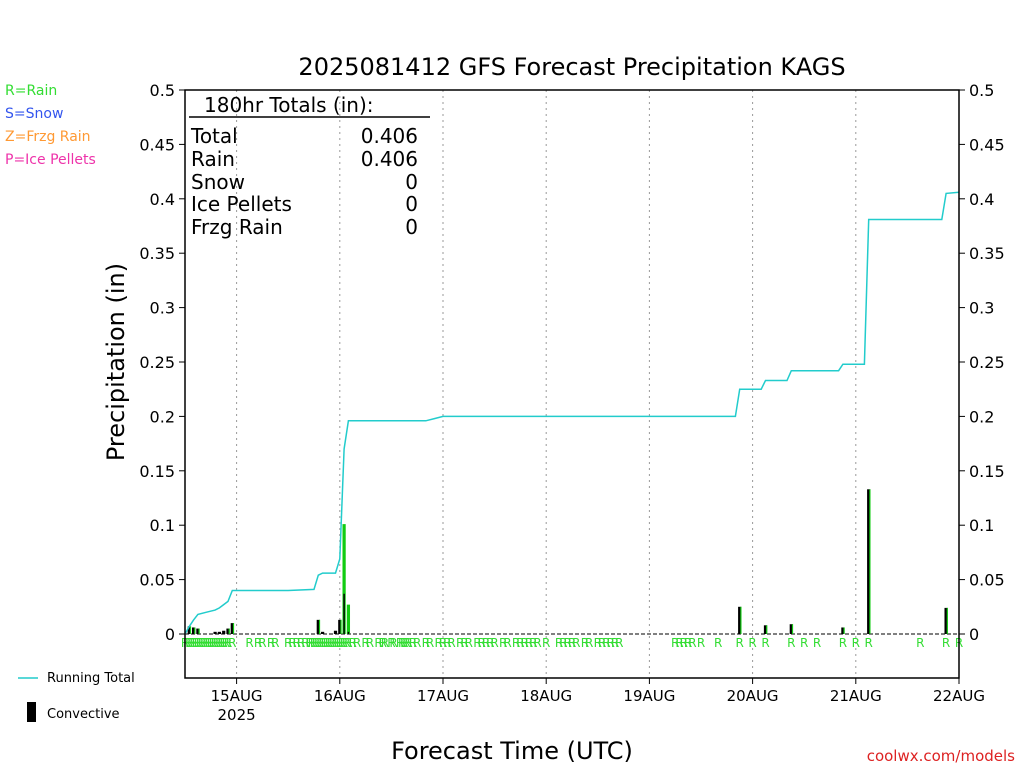 The height and width of the screenshot is (768, 1024). What do you see at coordinates (31, 91) in the screenshot?
I see `legend-rain: R=Rain` at bounding box center [31, 91].